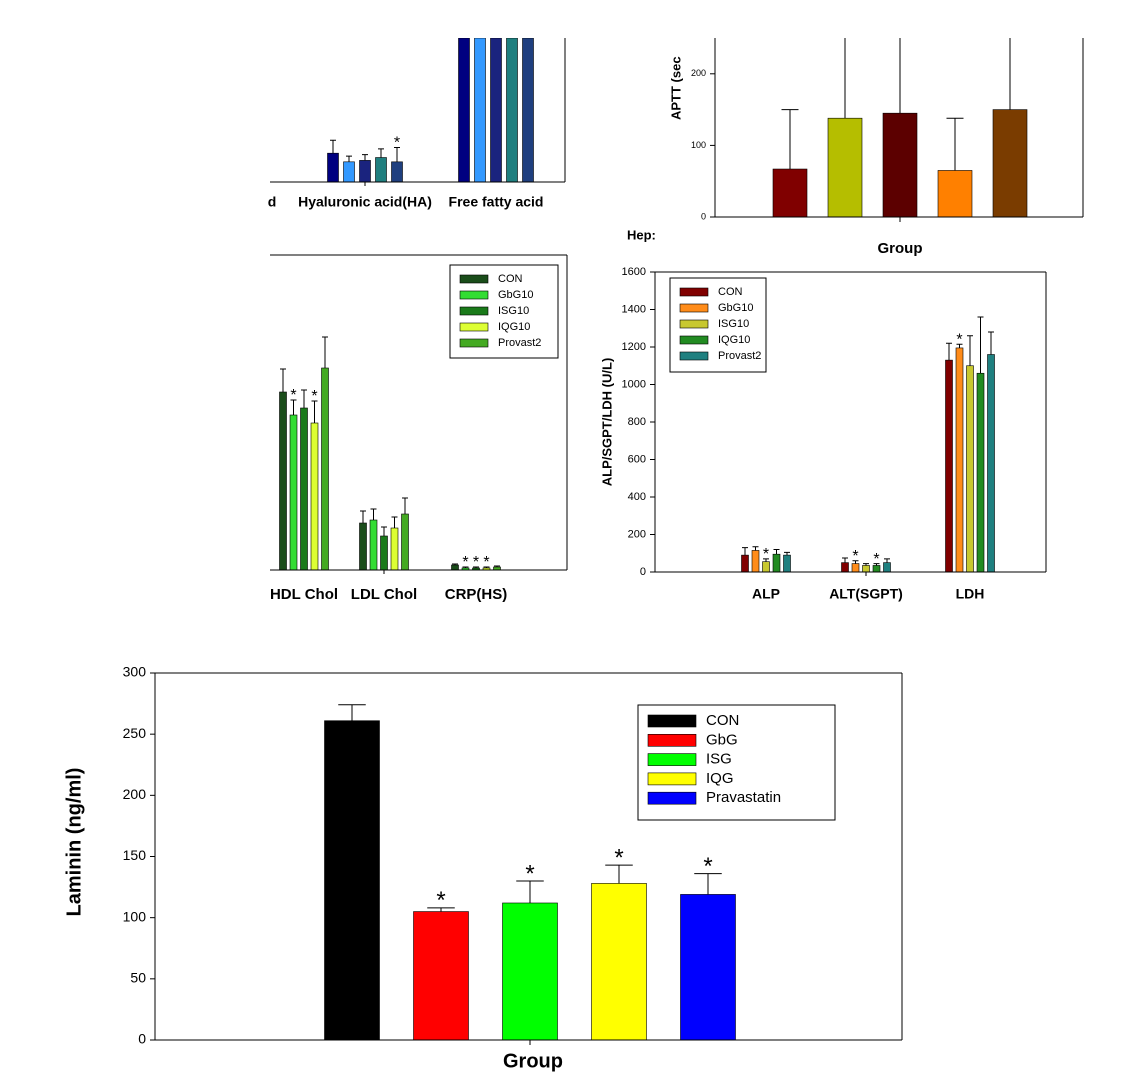  Describe the element at coordinates (514, 327) in the screenshot. I see `legend-label: IQG10` at that location.